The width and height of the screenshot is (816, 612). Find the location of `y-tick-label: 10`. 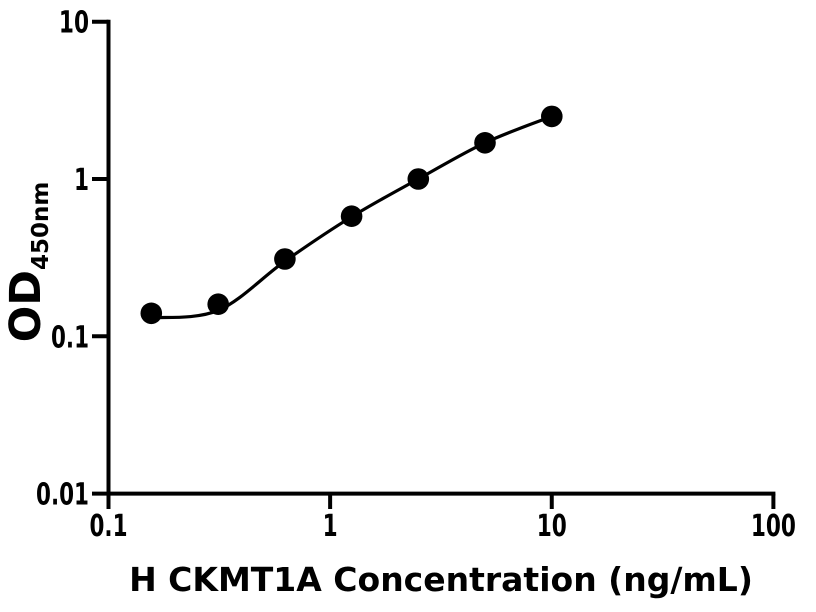

y-tick-label: 10 is located at coordinates (74, 23).